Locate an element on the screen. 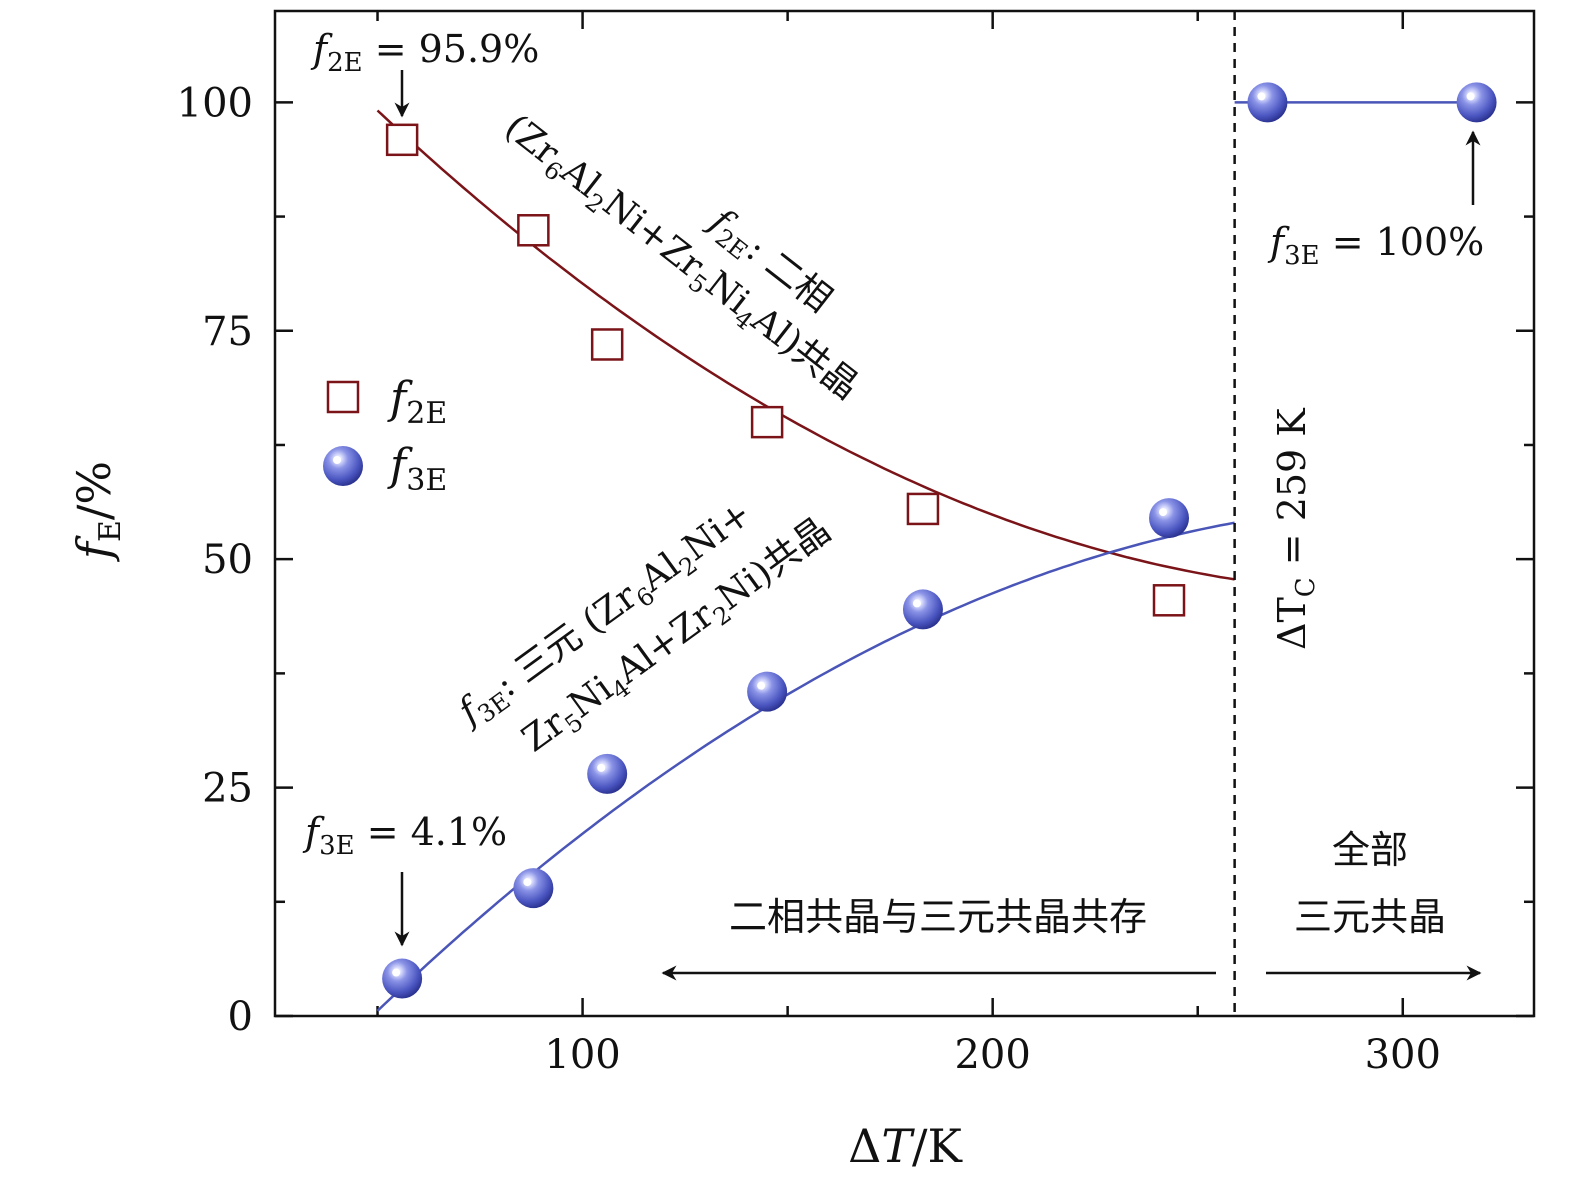 The image size is (1575, 1181). legend: f2E f3E is located at coordinates (385, 435).